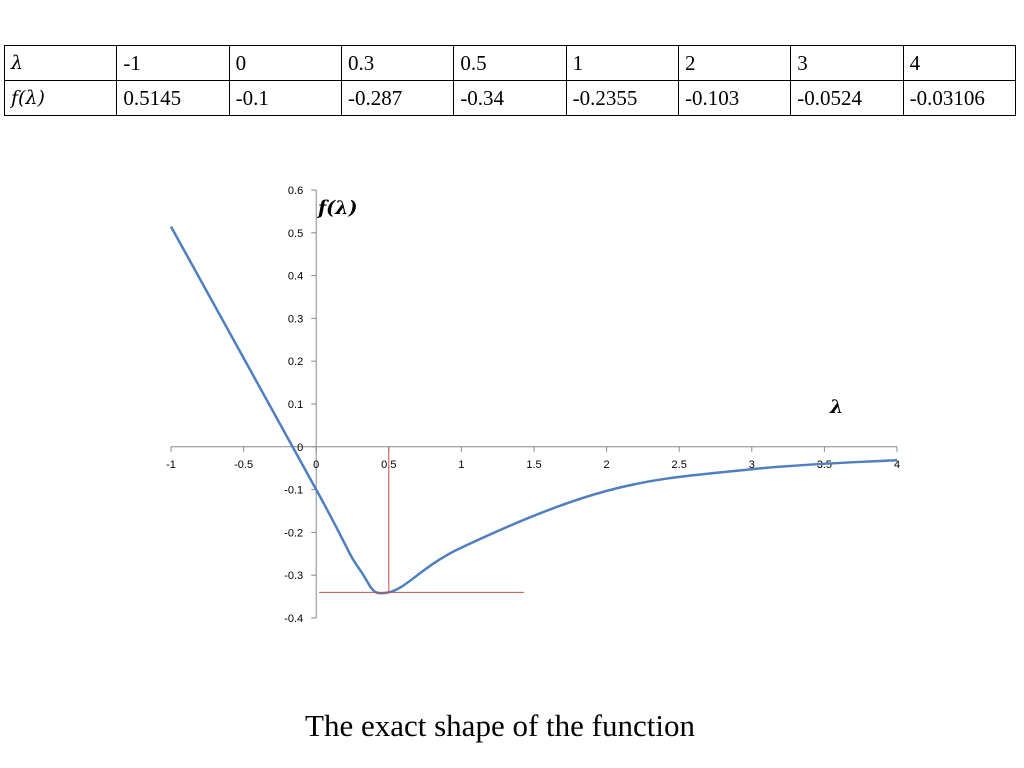 This screenshot has width=1024, height=768. What do you see at coordinates (171, 465) in the screenshot?
I see `x-tick-label: -1` at bounding box center [171, 465].